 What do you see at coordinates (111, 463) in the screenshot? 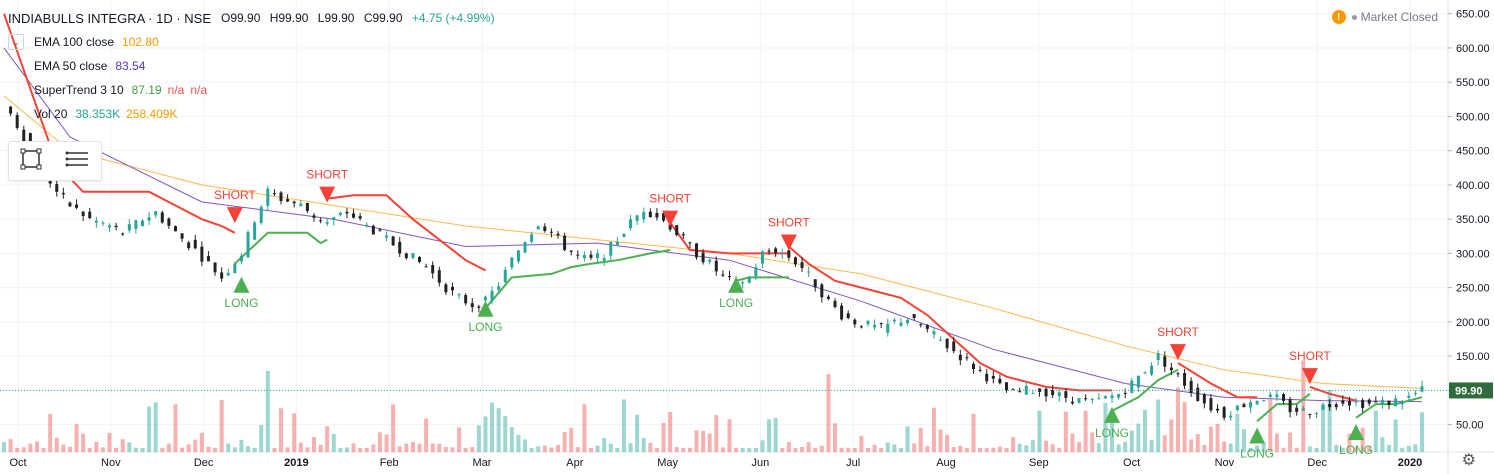
I see `x-tick-label: Nov` at bounding box center [111, 463].